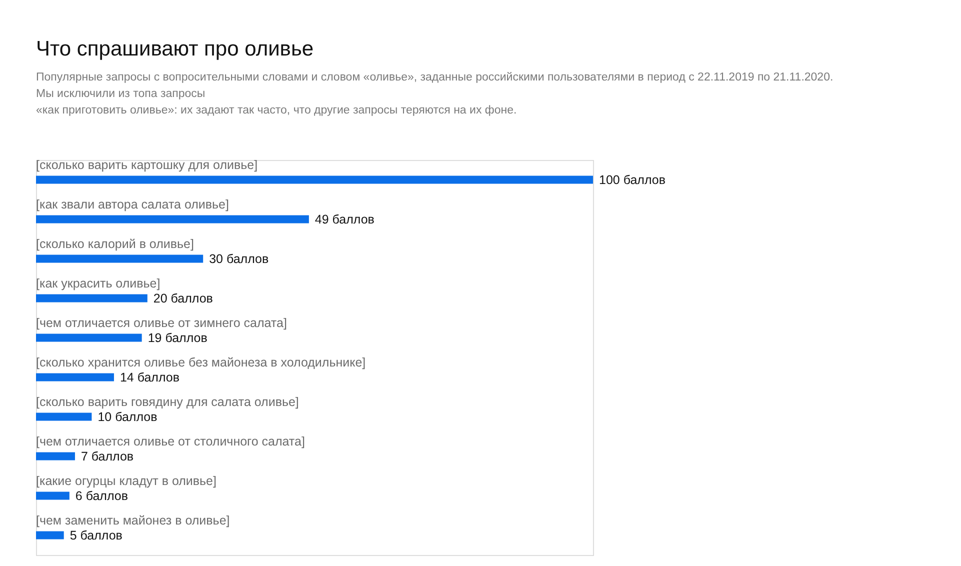 The width and height of the screenshot is (961, 566). What do you see at coordinates (107, 456) in the screenshot?
I see `data-label: 7 баллов` at bounding box center [107, 456].